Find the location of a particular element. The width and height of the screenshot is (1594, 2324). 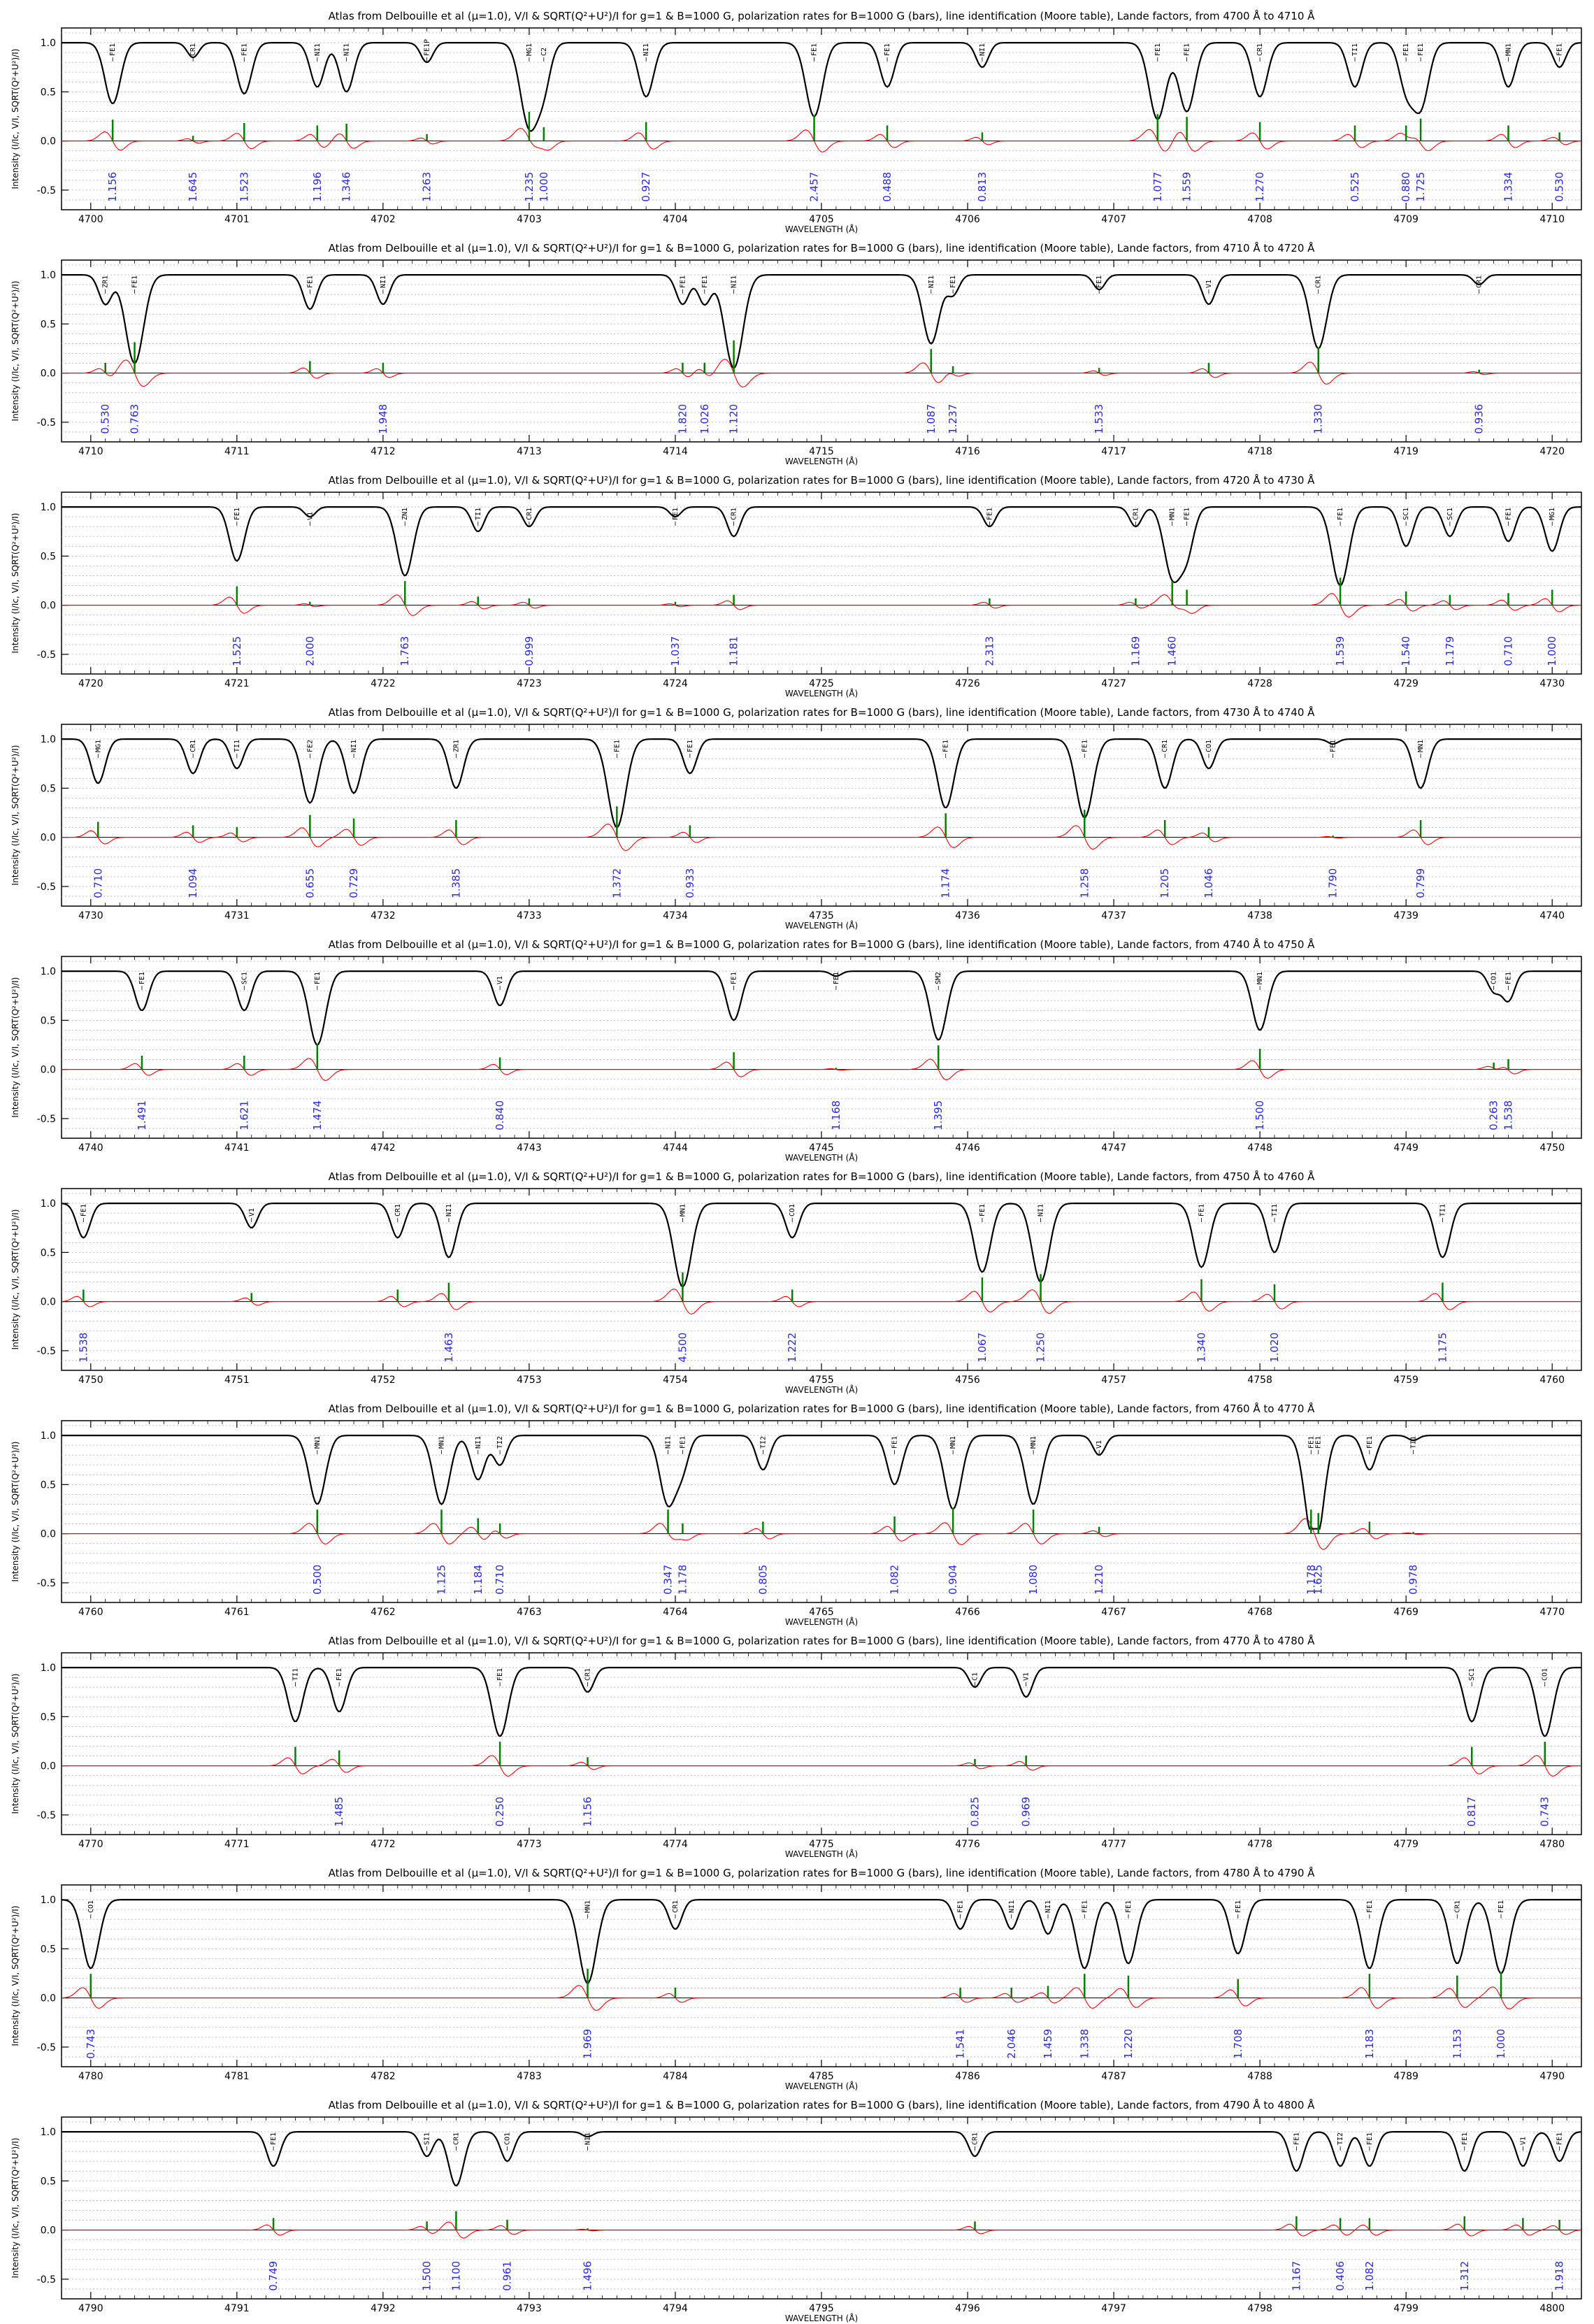

x-axis-label: WAVELENGTH (Å) is located at coordinates (821, 461).